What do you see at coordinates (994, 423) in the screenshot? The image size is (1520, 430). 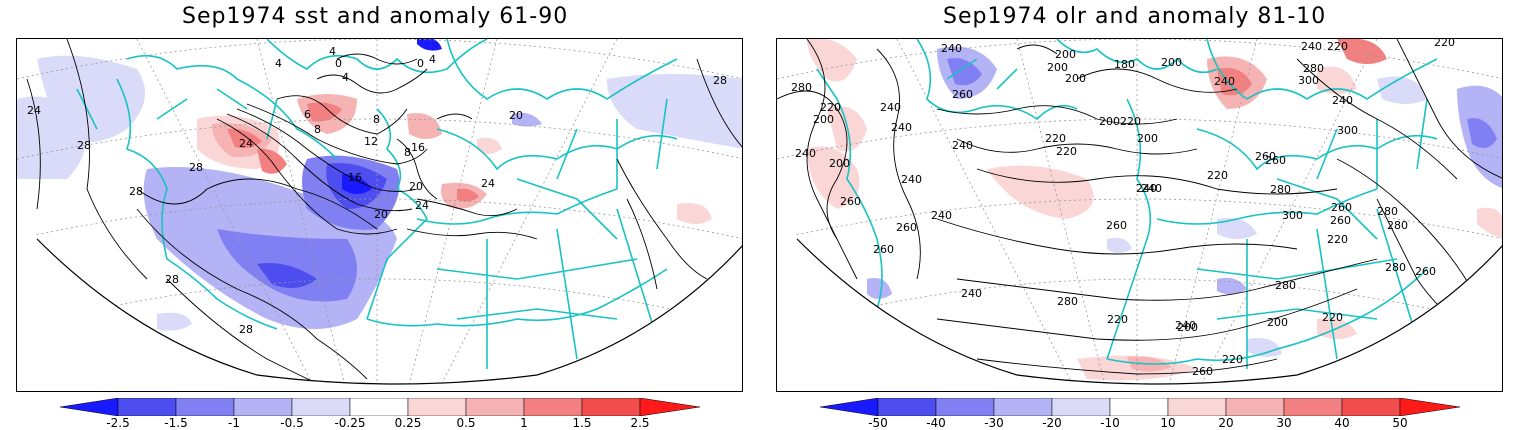 I see `colorbar-tick-label: -30` at bounding box center [994, 423].